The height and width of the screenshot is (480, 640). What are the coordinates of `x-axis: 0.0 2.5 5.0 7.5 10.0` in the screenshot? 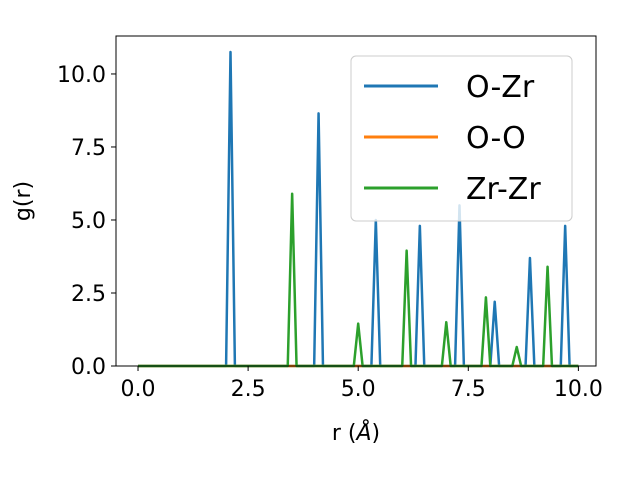 It's located at (362, 384).